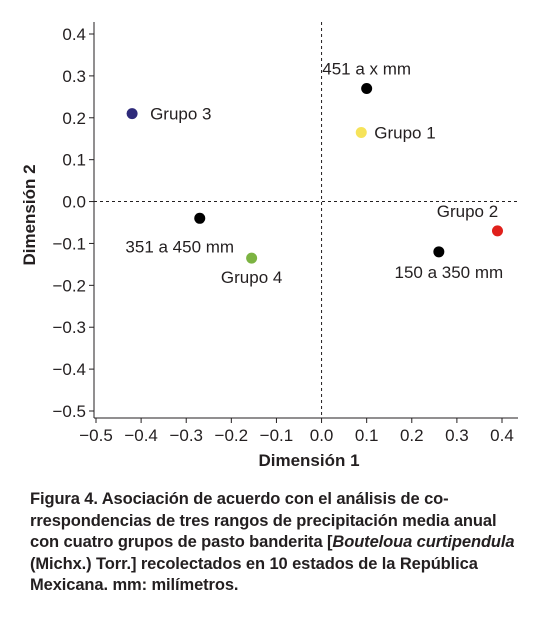 The height and width of the screenshot is (630, 533). Describe the element at coordinates (69, 327) in the screenshot. I see `y-tick-label: −0.3` at that location.